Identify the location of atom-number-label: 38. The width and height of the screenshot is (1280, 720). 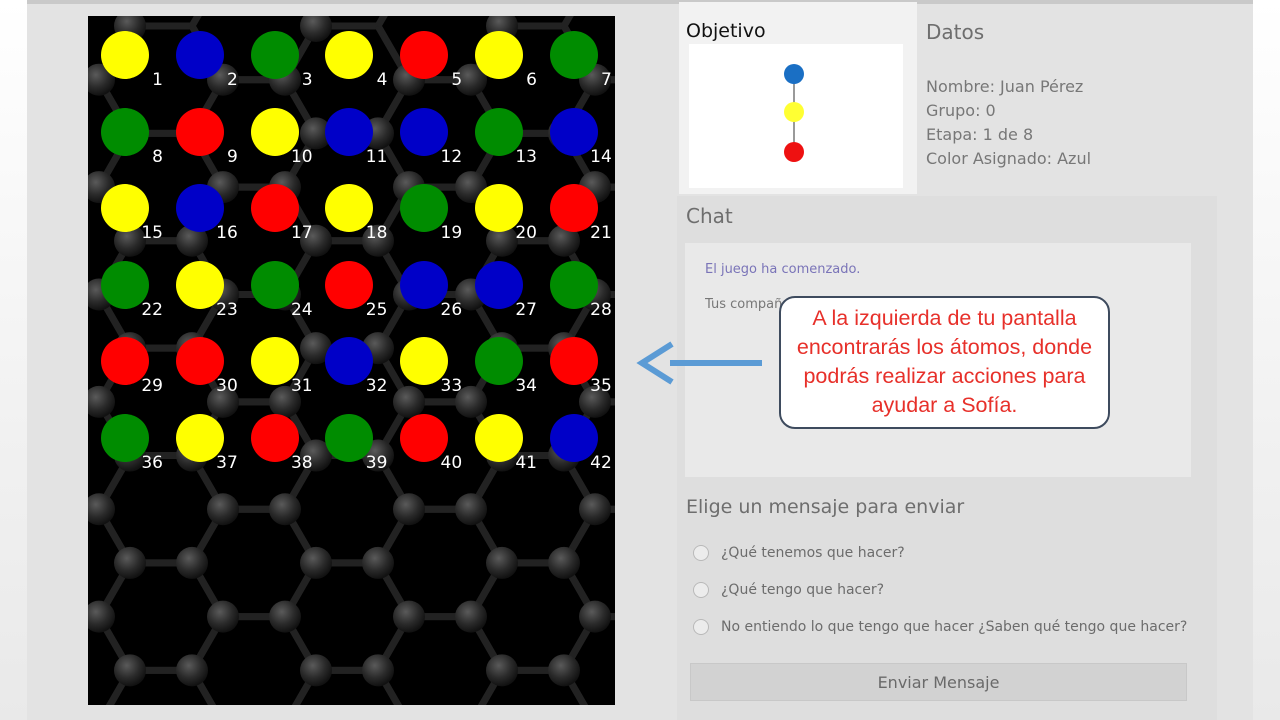
(301, 462).